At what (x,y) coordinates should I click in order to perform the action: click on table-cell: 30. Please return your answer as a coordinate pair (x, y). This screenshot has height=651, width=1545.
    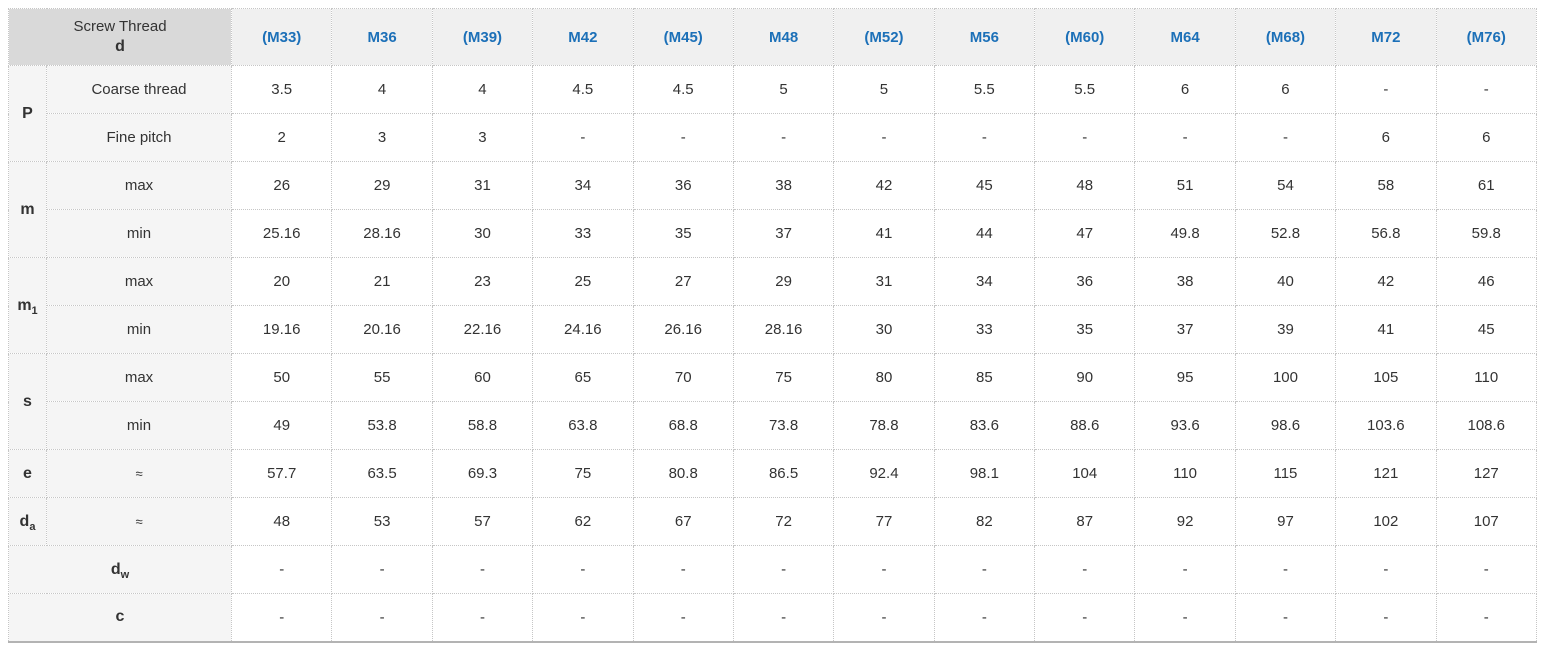
    Looking at the image, I should click on (482, 233).